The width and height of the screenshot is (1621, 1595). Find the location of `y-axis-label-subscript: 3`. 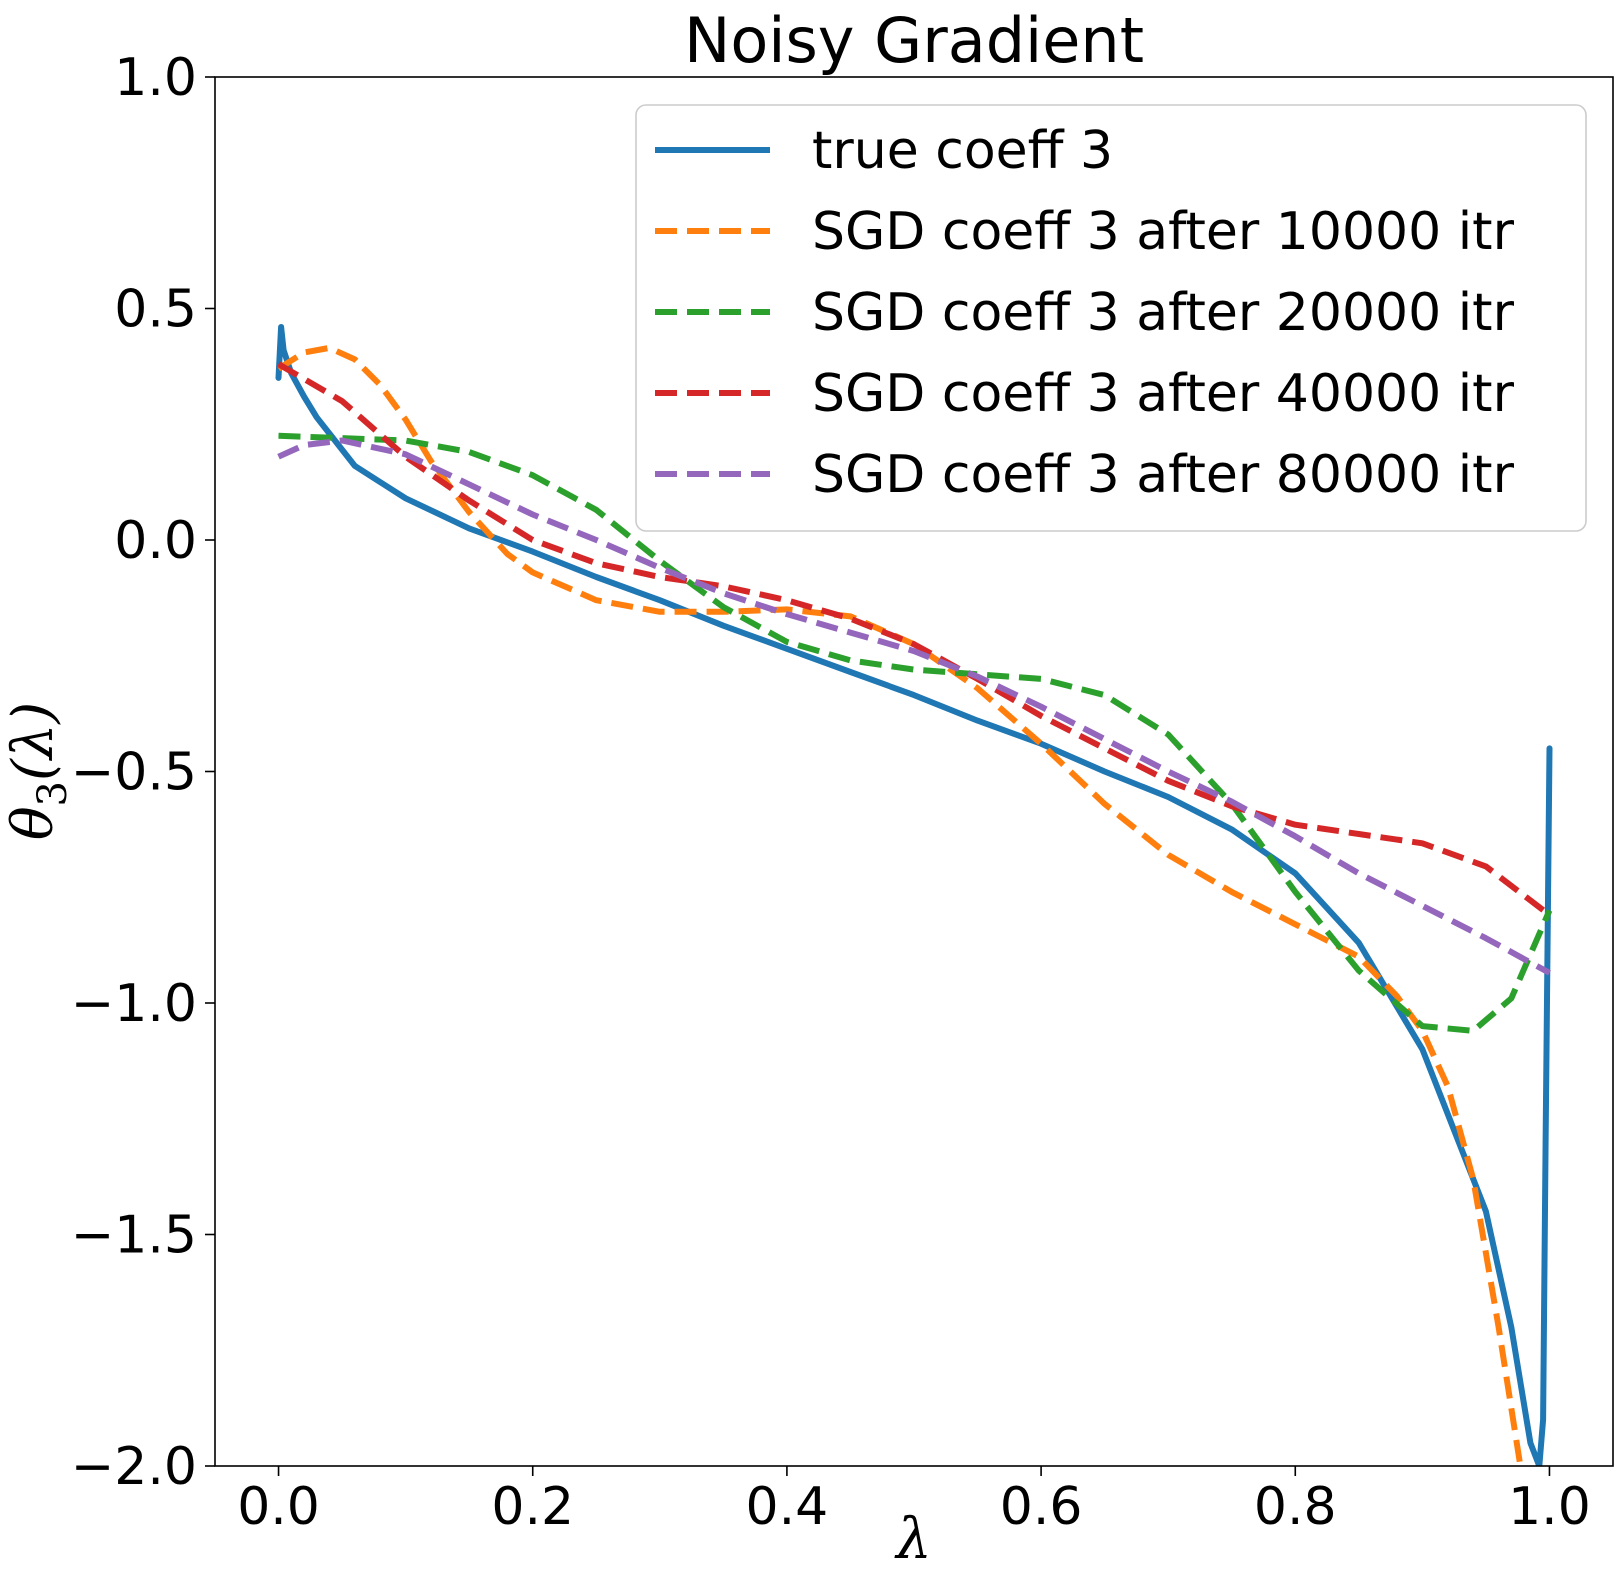

y-axis-label-subscript: 3 is located at coordinates (53, 793).